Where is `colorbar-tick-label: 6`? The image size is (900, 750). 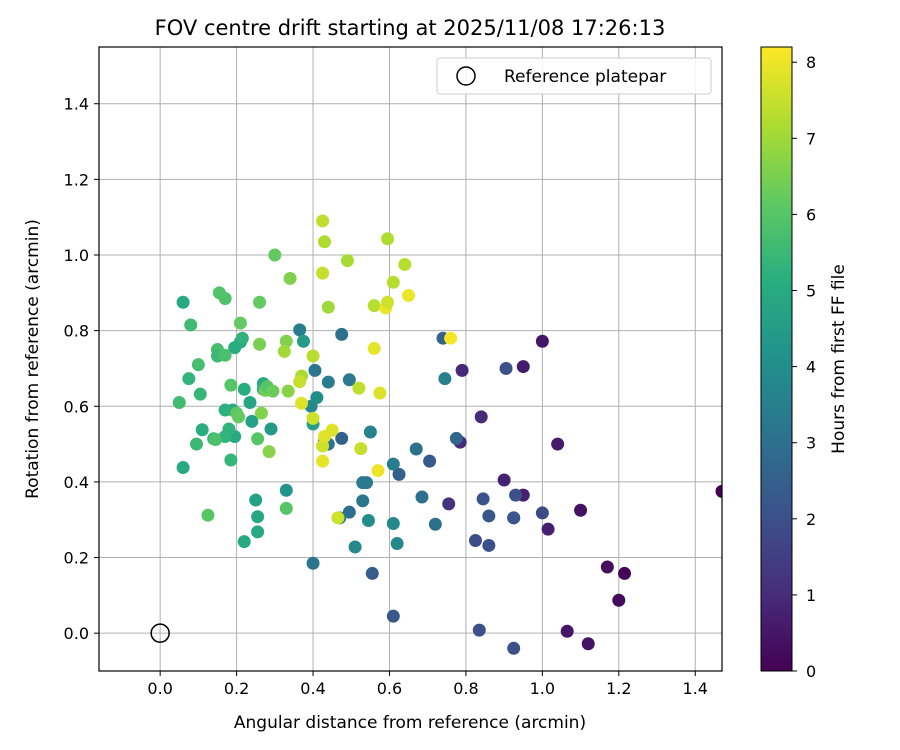 colorbar-tick-label: 6 is located at coordinates (811, 214).